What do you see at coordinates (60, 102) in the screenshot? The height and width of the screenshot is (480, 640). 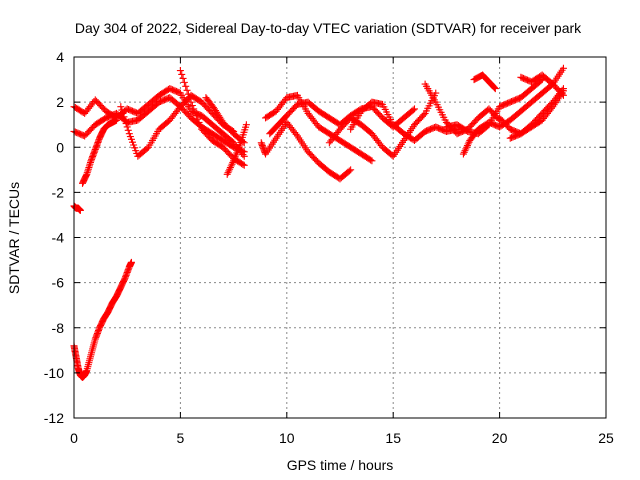 I see `y-tick-label: 2` at bounding box center [60, 102].